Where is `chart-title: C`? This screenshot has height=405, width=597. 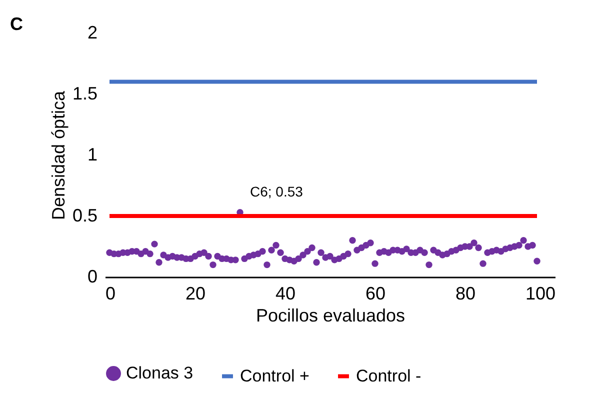
chart-title: C is located at coordinates (16, 24).